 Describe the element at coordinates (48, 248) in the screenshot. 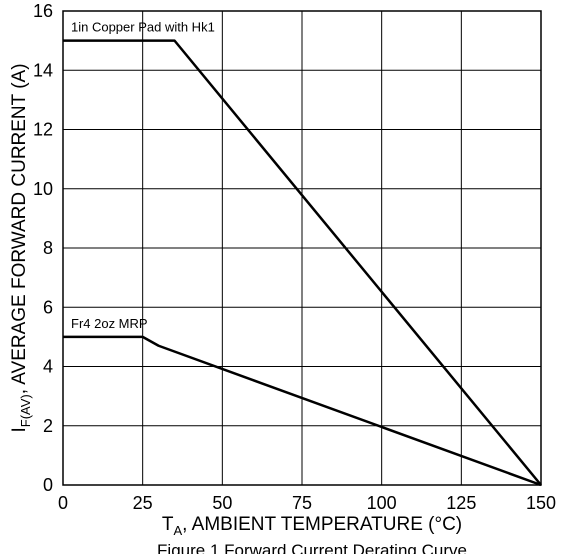

I see `y-tick-label: 8` at that location.